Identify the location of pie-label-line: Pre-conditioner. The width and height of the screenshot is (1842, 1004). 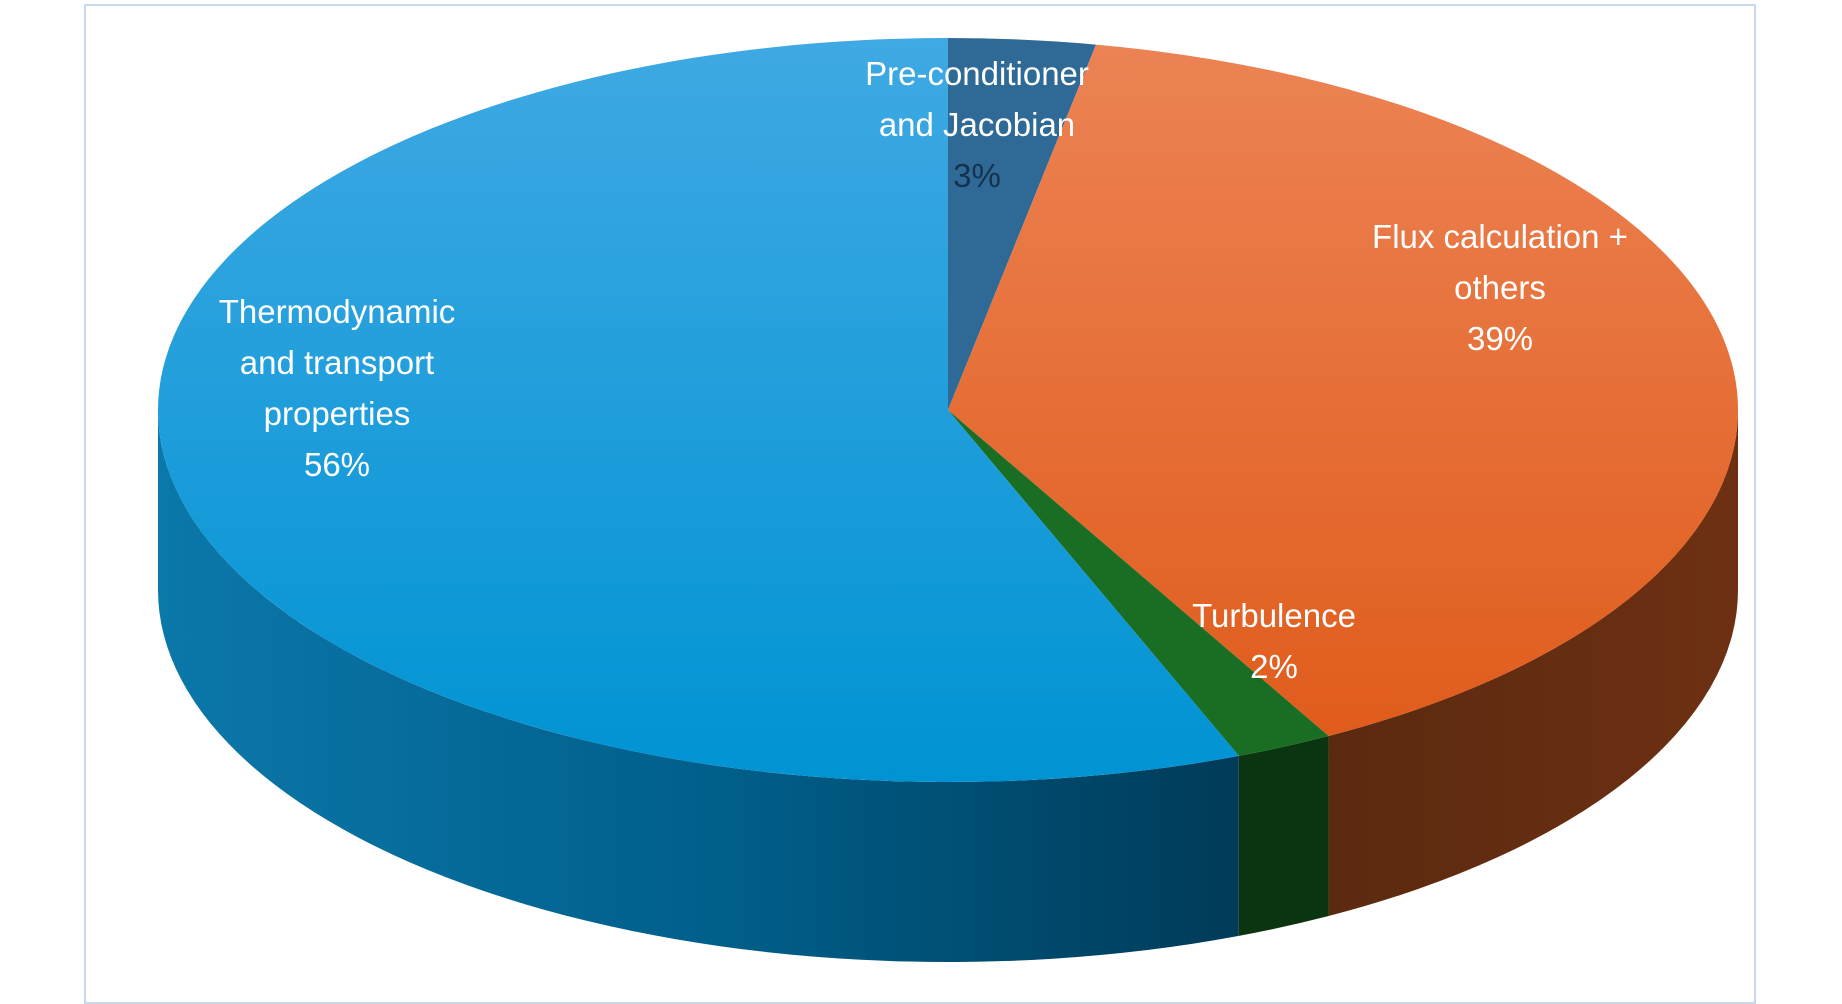
(977, 73).